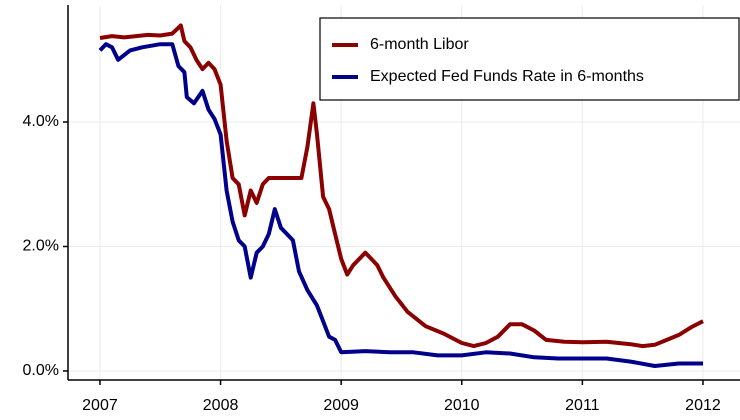 The image size is (740, 420). I want to click on legend-box, so click(529, 59).